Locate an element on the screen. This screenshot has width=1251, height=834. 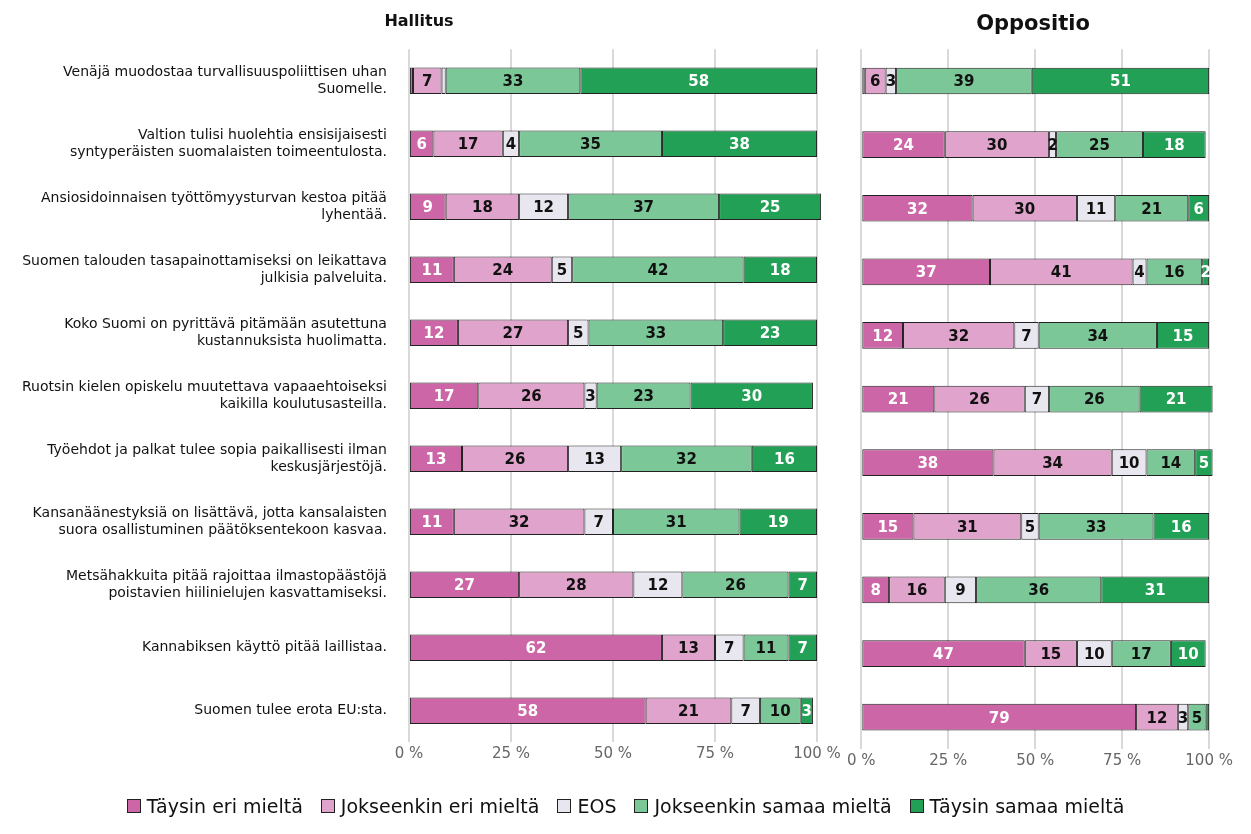
data-label: 42 is located at coordinates (658, 270).